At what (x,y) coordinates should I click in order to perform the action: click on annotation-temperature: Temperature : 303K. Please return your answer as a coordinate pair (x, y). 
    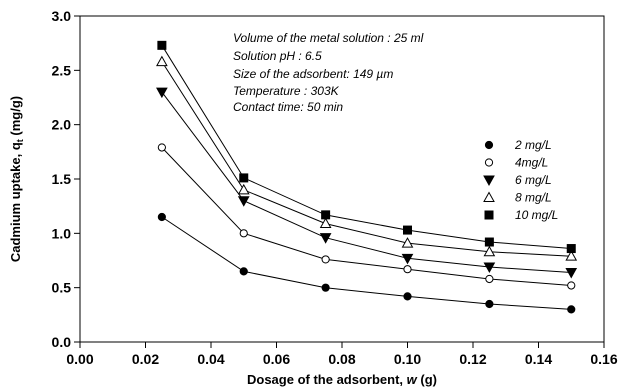
    Looking at the image, I should click on (286, 91).